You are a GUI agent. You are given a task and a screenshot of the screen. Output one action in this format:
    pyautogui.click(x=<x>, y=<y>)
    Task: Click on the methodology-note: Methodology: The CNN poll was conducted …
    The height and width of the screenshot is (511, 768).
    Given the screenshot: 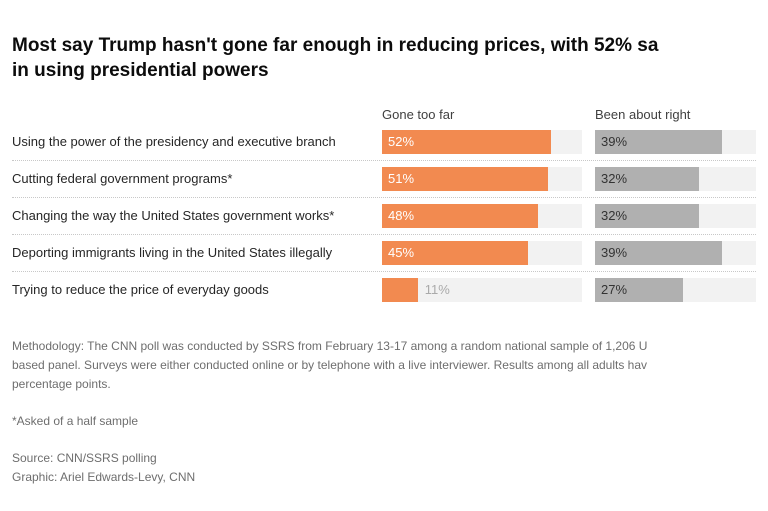 What is the action you would take?
    pyautogui.click(x=384, y=365)
    